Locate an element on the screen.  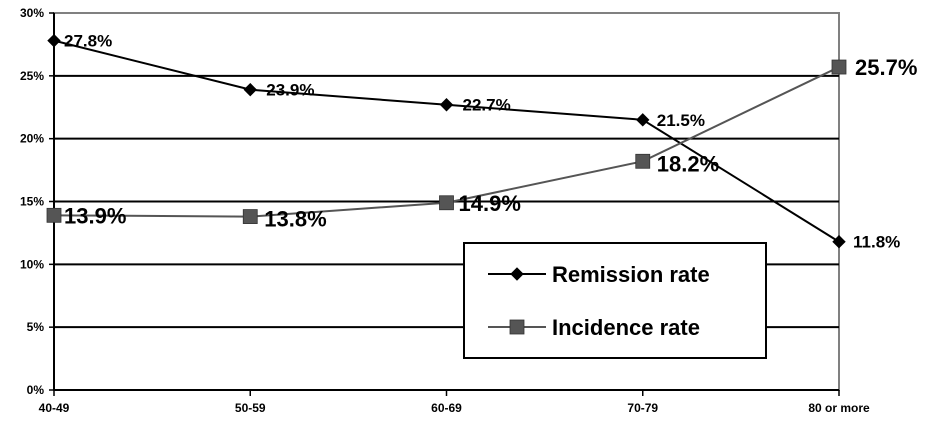
y-tick-label: 10% is located at coordinates (32, 264).